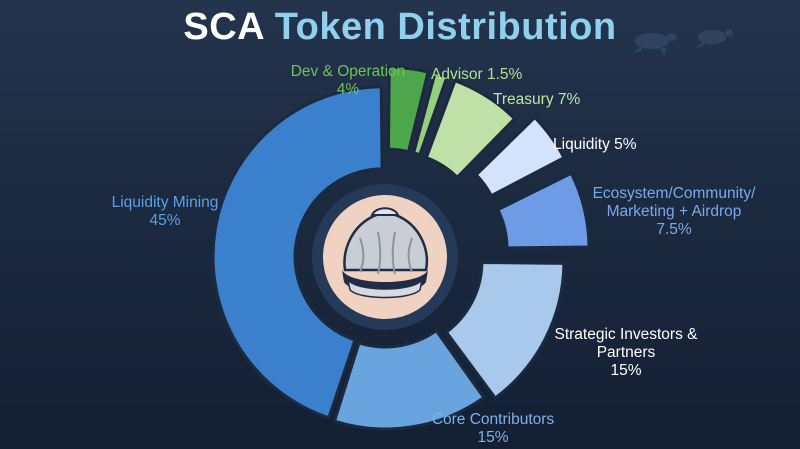 The image size is (800, 449). What do you see at coordinates (520, 156) in the screenshot?
I see `slice-liquidity` at bounding box center [520, 156].